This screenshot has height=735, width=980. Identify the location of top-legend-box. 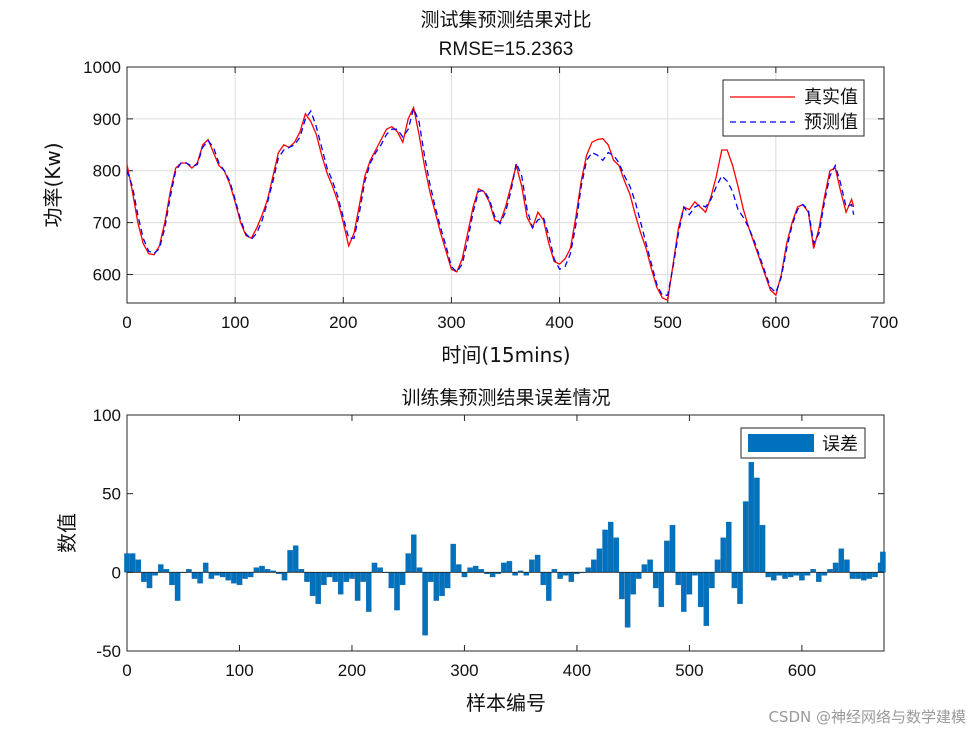
(793, 108).